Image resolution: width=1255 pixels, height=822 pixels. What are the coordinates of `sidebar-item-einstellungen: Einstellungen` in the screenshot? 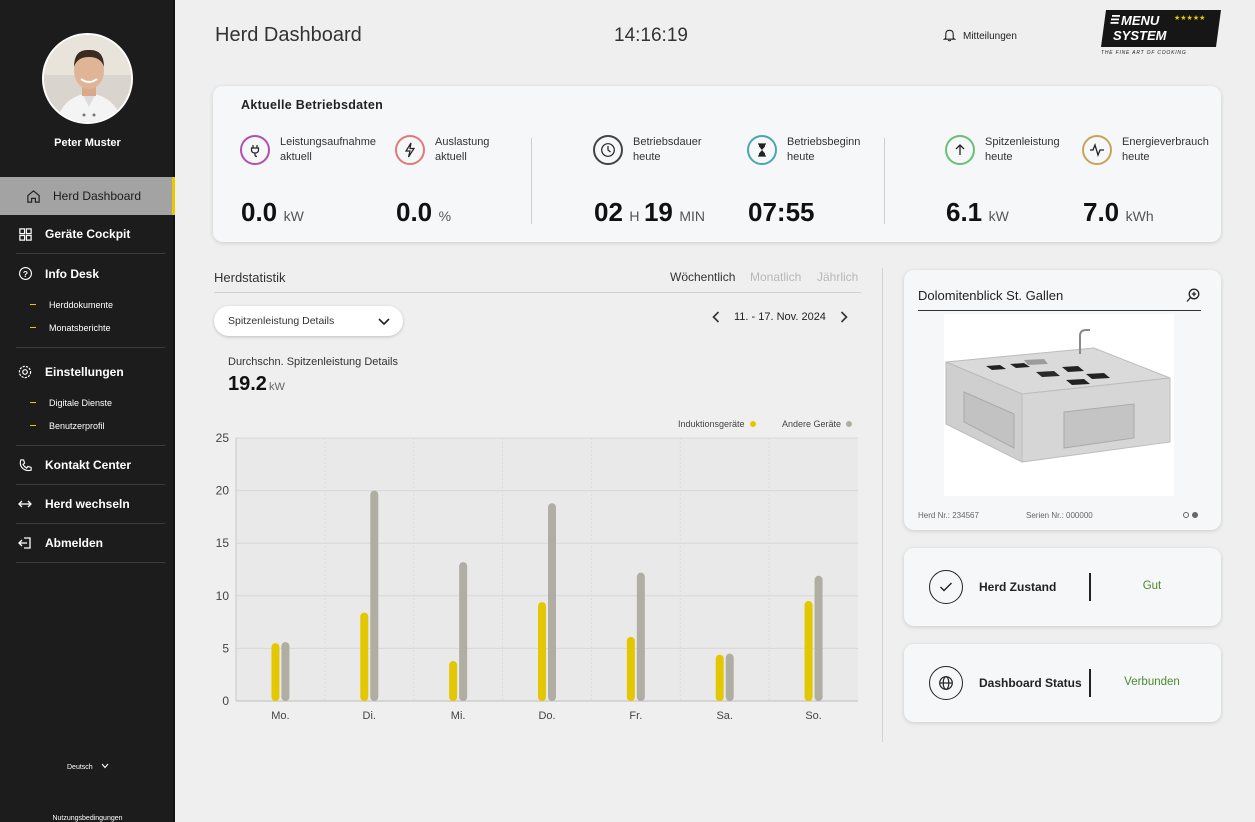 It's located at (90, 371).